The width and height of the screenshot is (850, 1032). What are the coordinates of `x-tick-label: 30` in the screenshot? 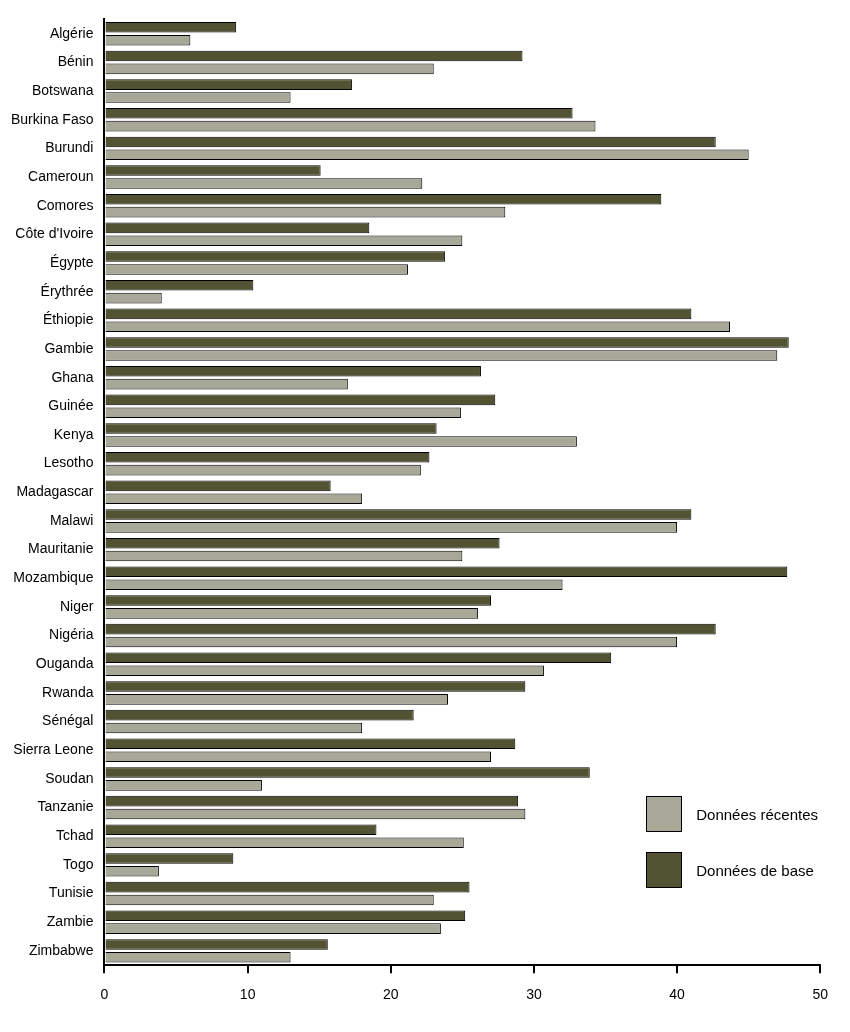 It's located at (534, 994).